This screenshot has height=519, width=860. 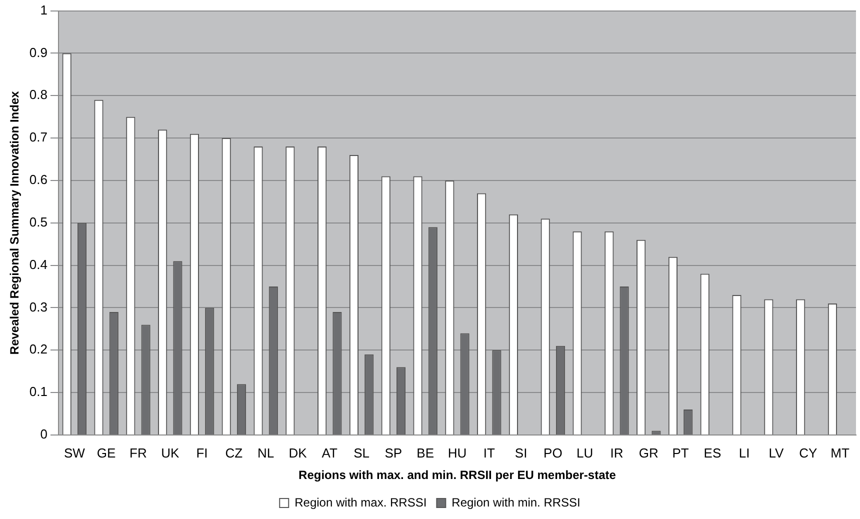 I want to click on x-tick-label: SI, so click(x=521, y=452).